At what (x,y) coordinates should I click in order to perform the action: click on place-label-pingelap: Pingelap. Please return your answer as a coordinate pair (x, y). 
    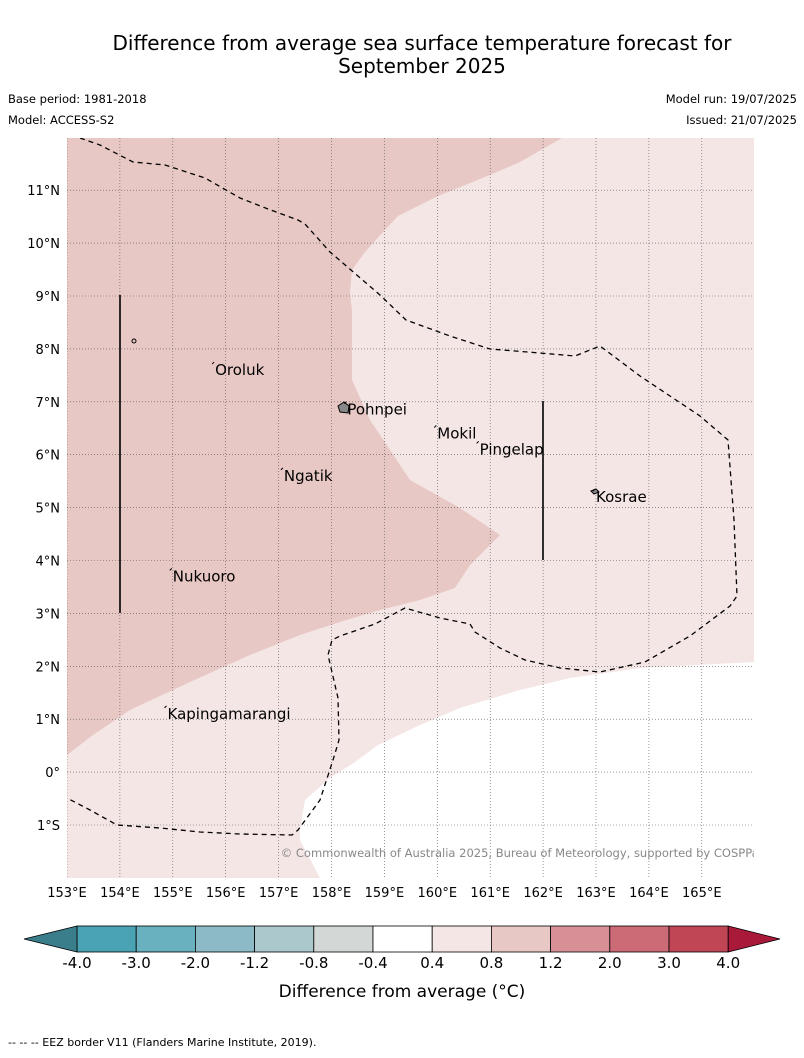
    Looking at the image, I should click on (512, 449).